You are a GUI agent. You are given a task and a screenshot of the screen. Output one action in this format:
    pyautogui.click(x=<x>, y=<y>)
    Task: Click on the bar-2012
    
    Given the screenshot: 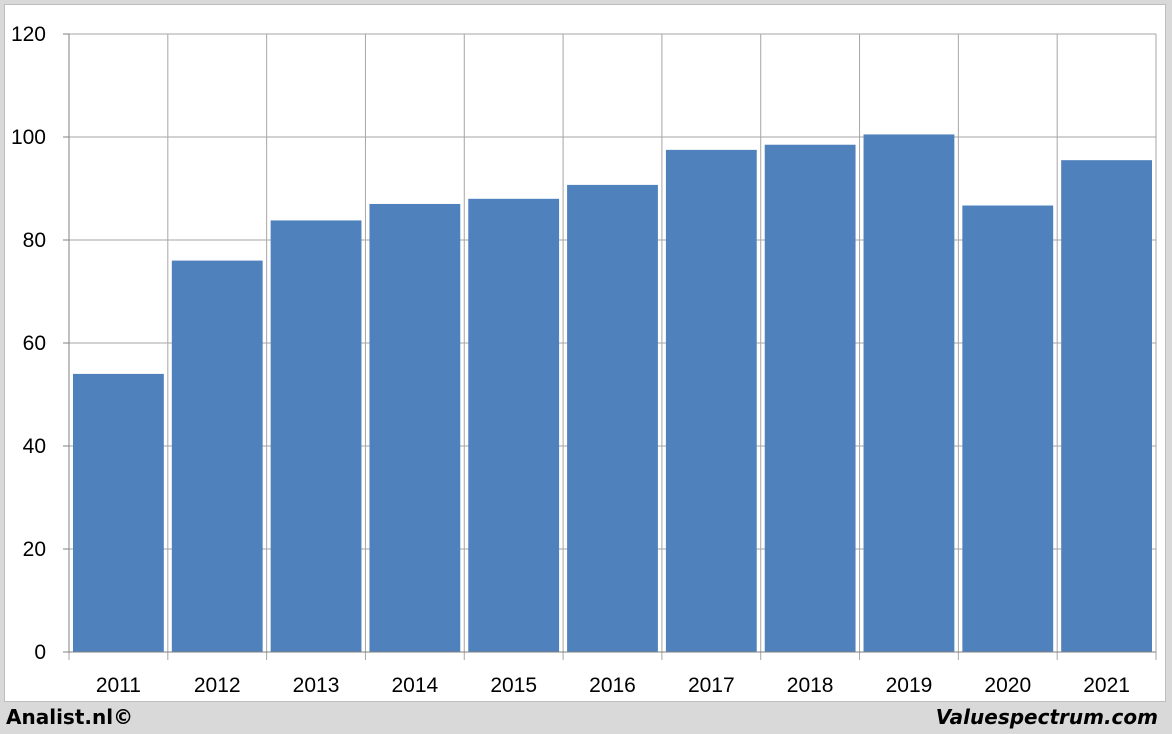 What is the action you would take?
    pyautogui.click(x=217, y=456)
    